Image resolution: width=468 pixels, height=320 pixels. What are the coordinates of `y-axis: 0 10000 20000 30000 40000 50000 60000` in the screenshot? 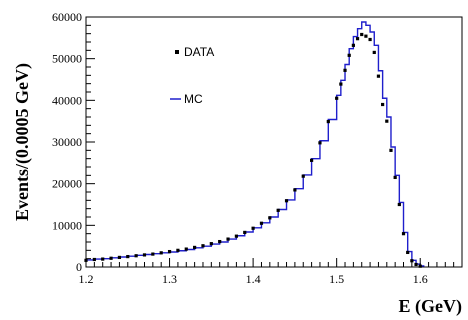 It's located at (73, 142).